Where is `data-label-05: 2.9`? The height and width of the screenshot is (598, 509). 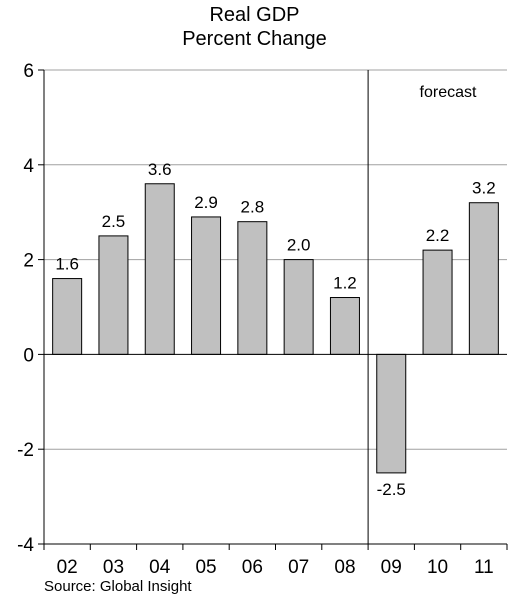
data-label-05: 2.9 is located at coordinates (206, 202).